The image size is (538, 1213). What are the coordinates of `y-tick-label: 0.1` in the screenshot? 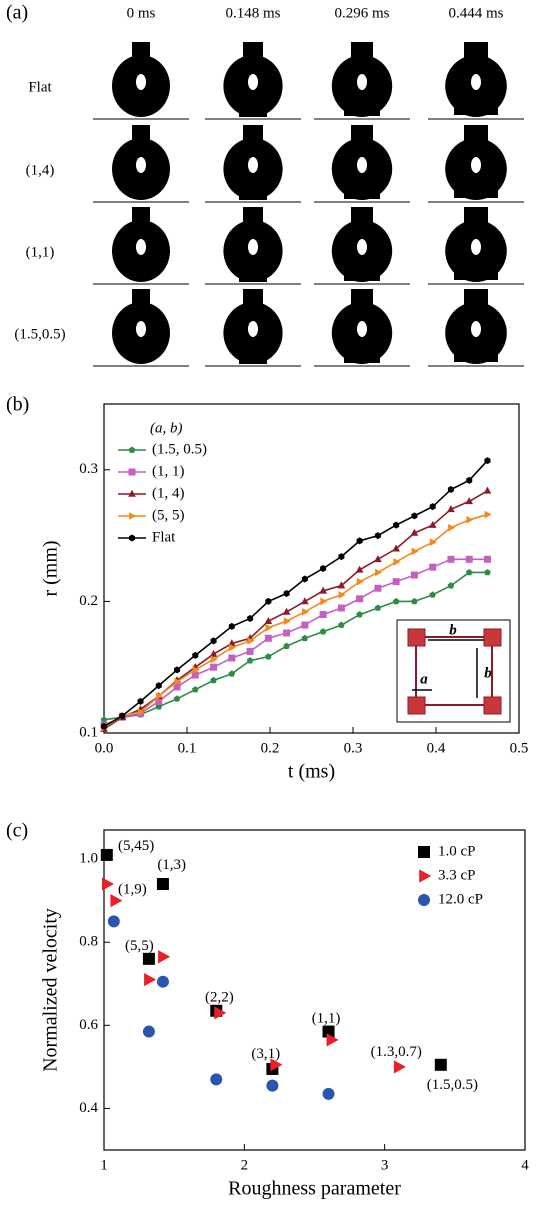 It's located at (88, 732).